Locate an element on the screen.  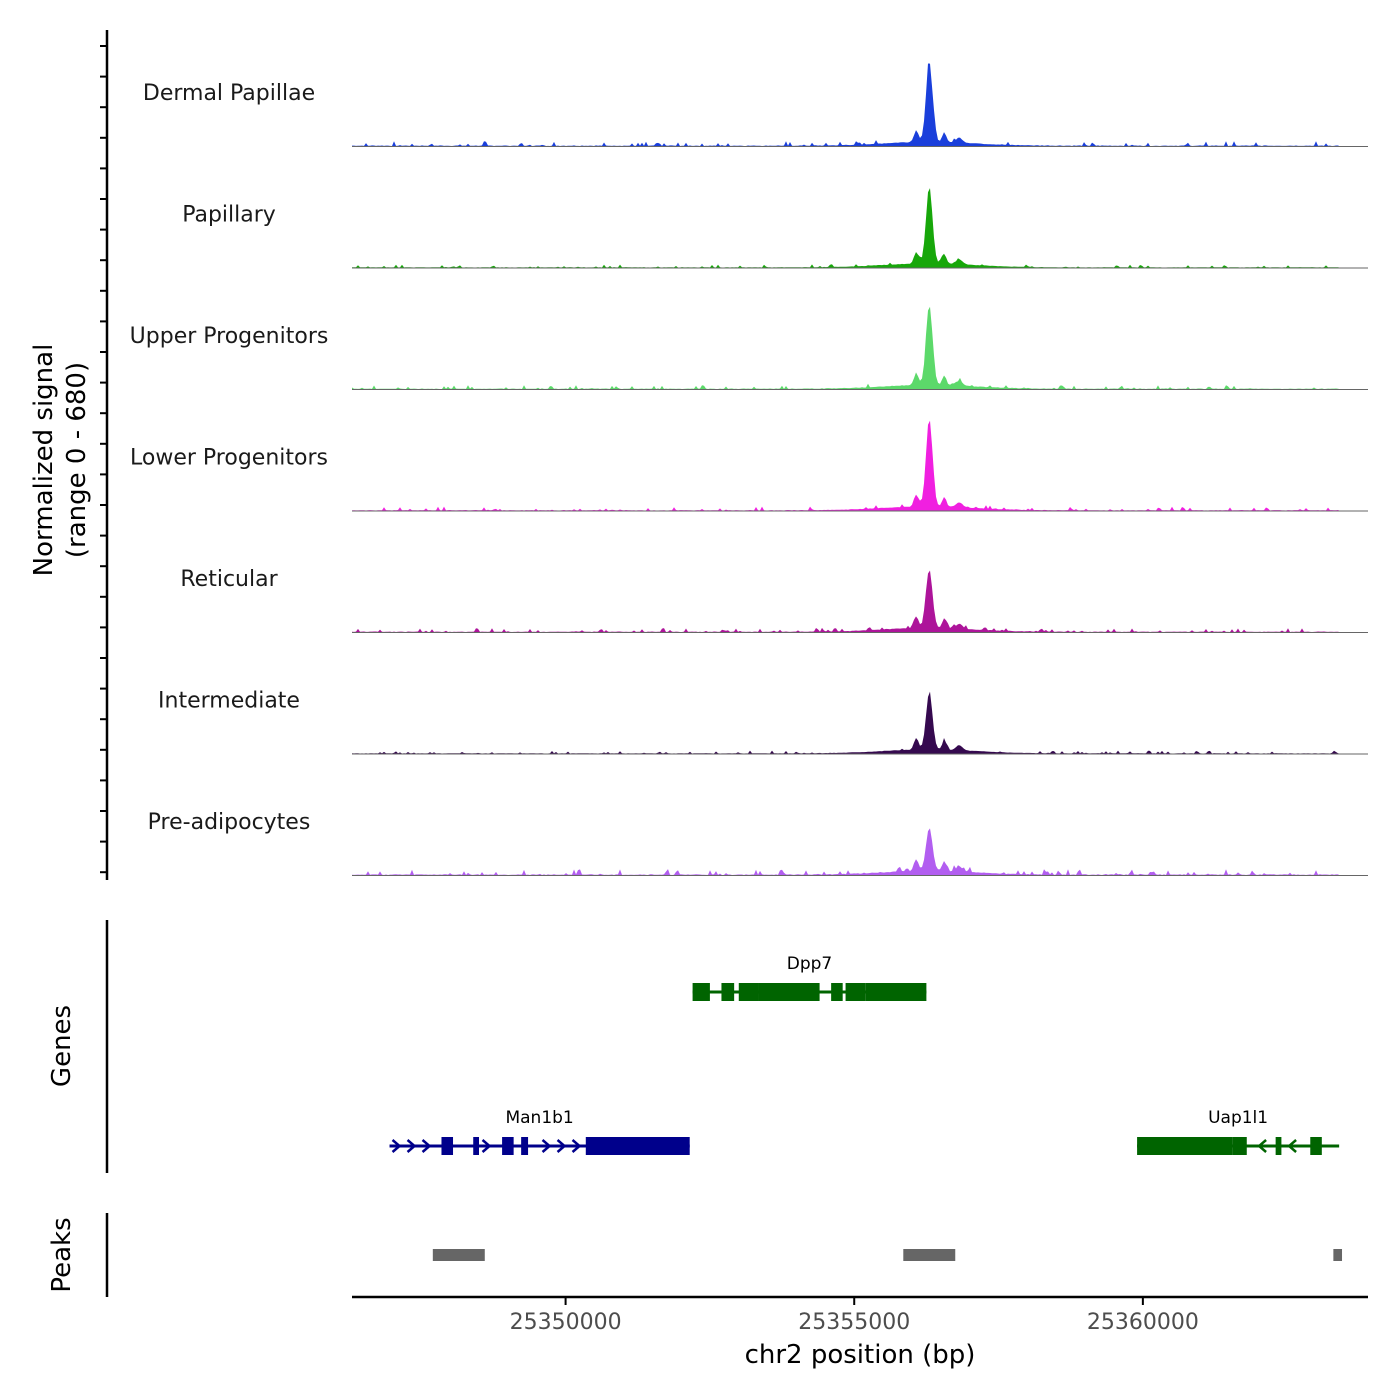
x-tick-label: 25360000 is located at coordinates (1143, 1322).